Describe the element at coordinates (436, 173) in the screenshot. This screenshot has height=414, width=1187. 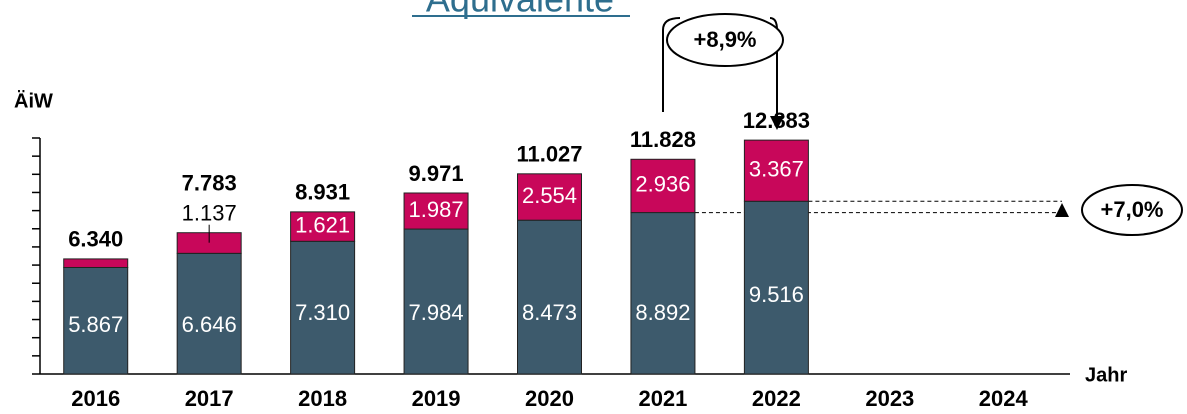
I see `total-label: 9.971` at that location.